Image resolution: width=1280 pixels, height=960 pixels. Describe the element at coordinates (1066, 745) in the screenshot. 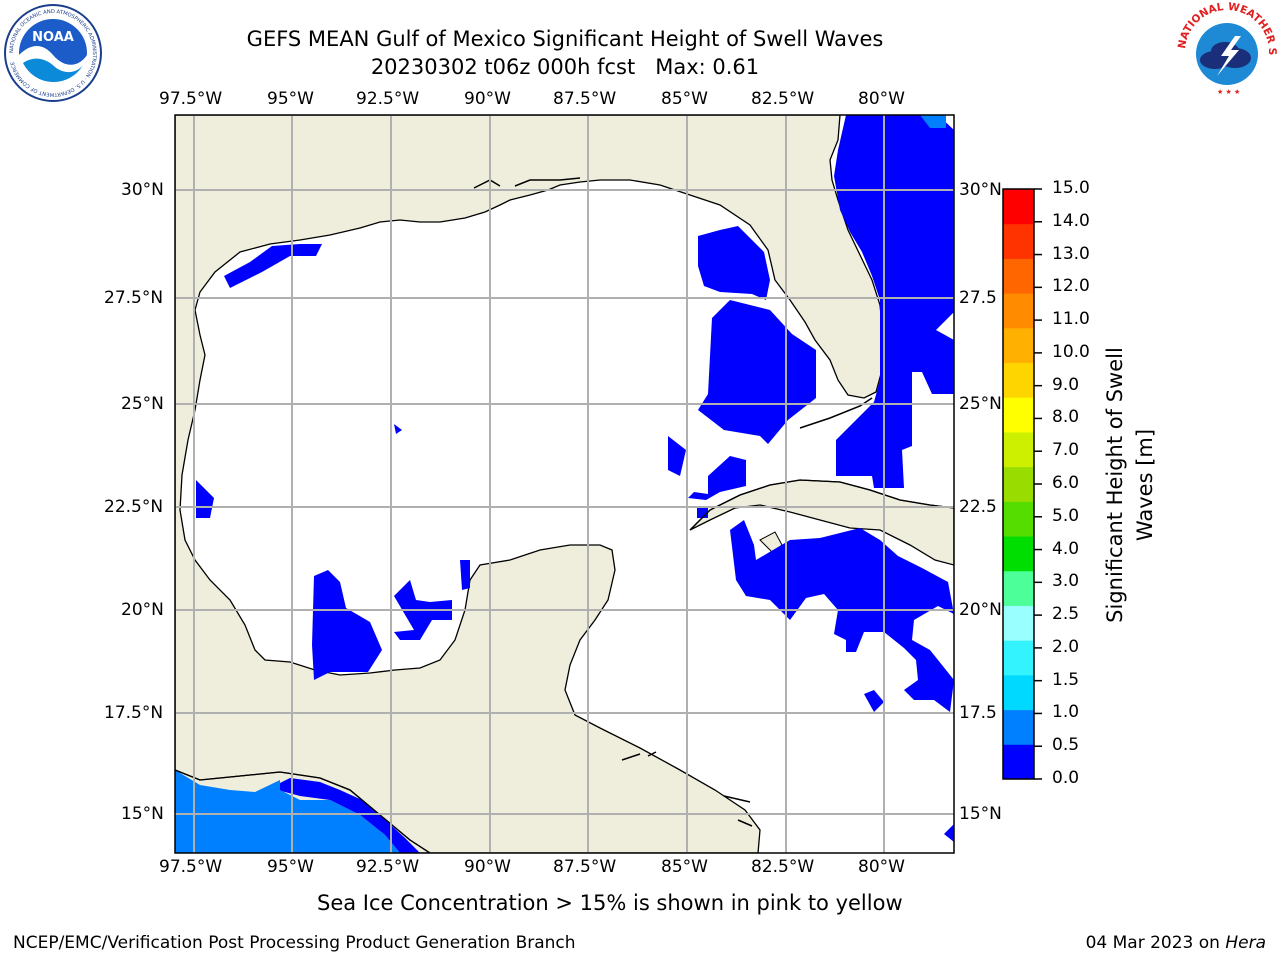

I see `colorbar-tick-label: 0.5` at that location.